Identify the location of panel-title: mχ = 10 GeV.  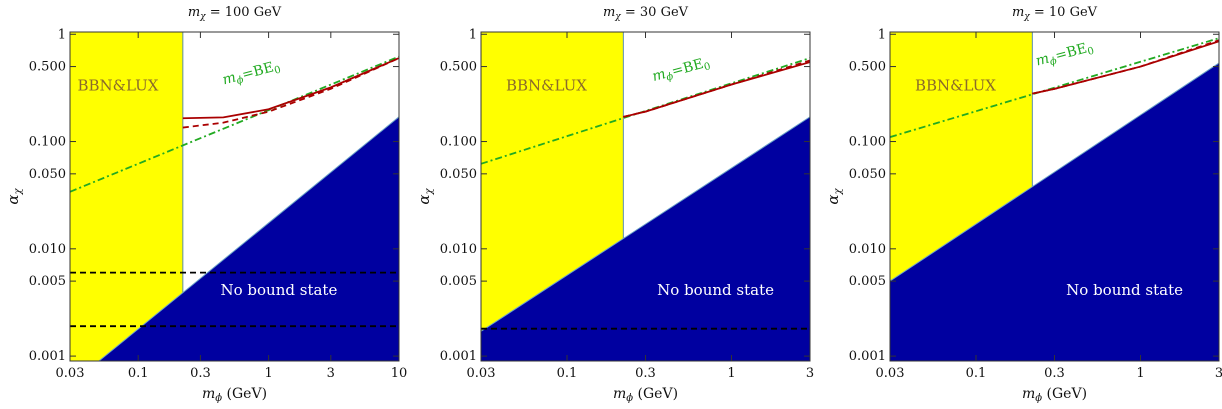
(1055, 13).